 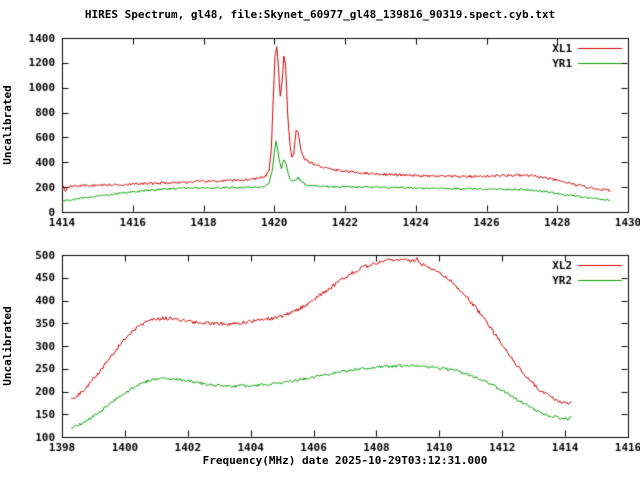 I want to click on top-y-axis-label: Uncalibrated, so click(x=7, y=125).